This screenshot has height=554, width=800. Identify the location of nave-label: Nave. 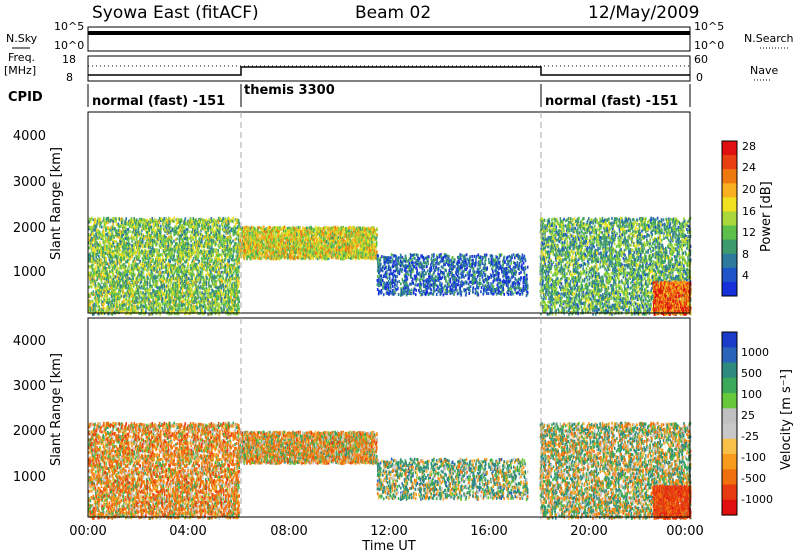
(764, 70).